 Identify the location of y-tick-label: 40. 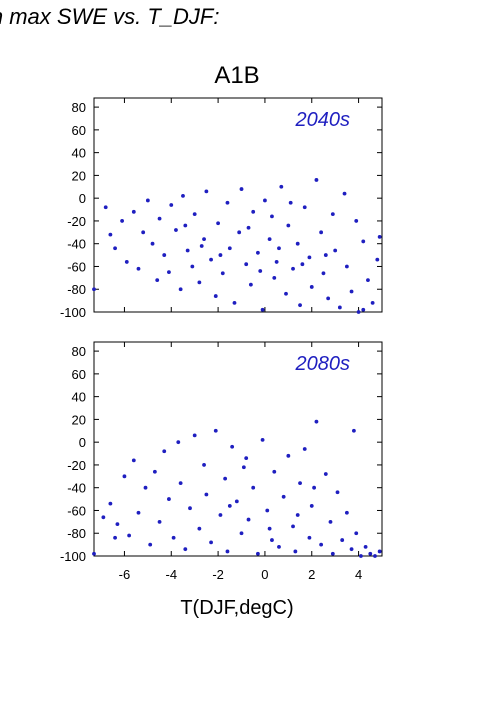
(79, 397).